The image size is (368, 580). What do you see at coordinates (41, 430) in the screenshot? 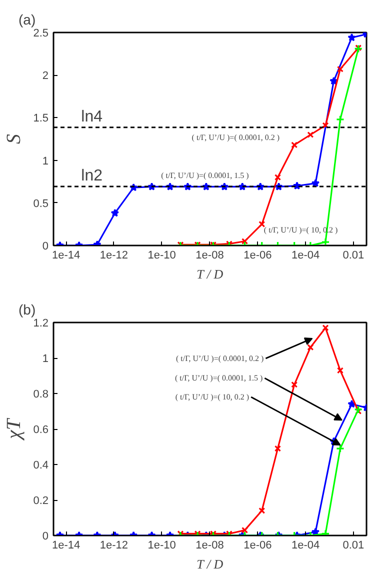
I see `y-tick-label: 0.6` at bounding box center [41, 430].